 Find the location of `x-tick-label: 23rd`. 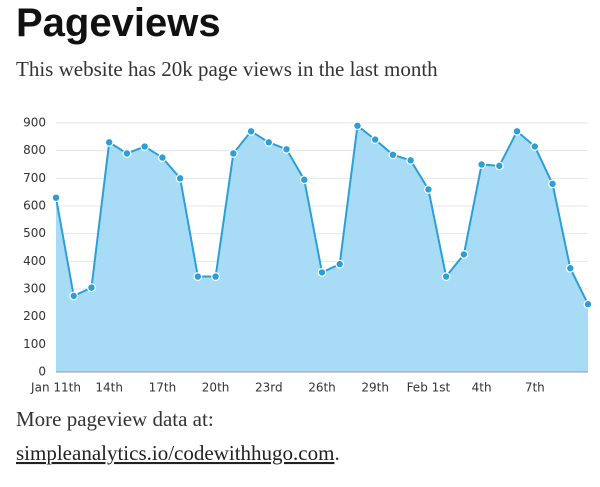

x-tick-label: 23rd is located at coordinates (269, 388).